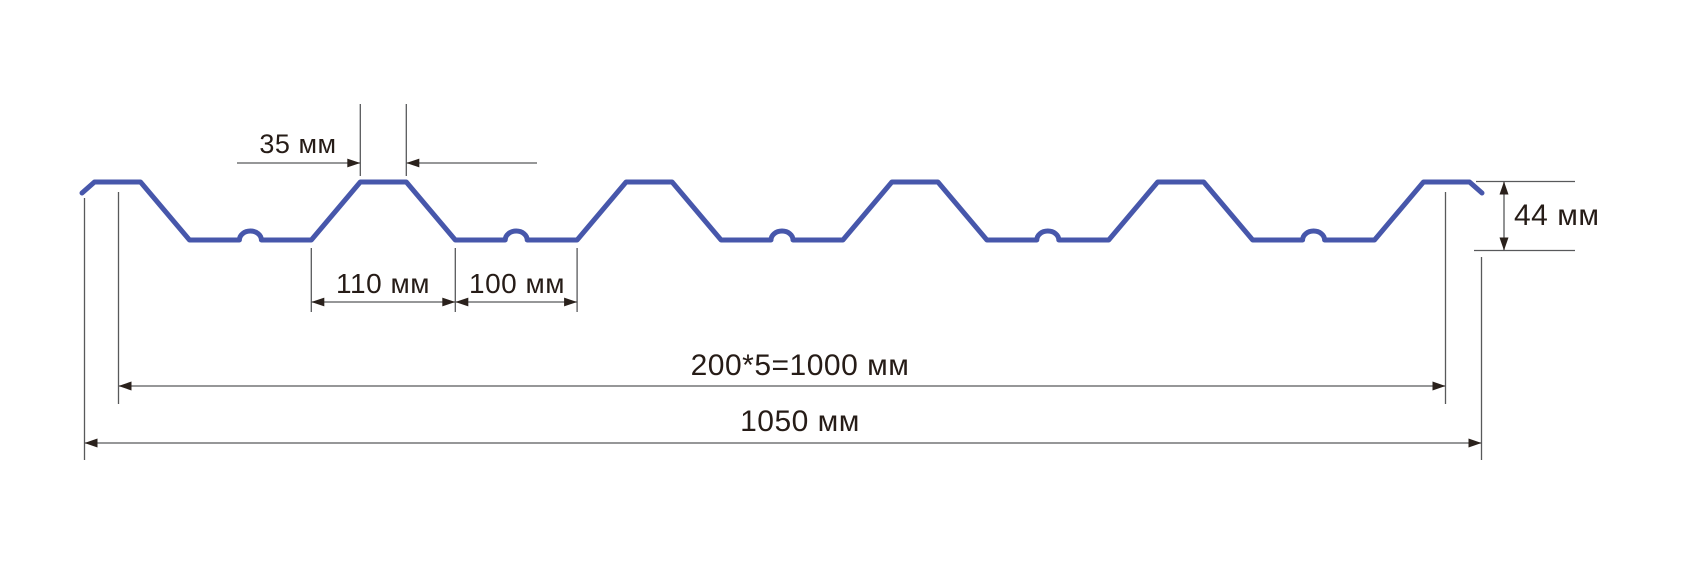 The height and width of the screenshot is (567, 1700). What do you see at coordinates (1556, 215) in the screenshot?
I see `dim-profile-height-label: 44 мм` at bounding box center [1556, 215].